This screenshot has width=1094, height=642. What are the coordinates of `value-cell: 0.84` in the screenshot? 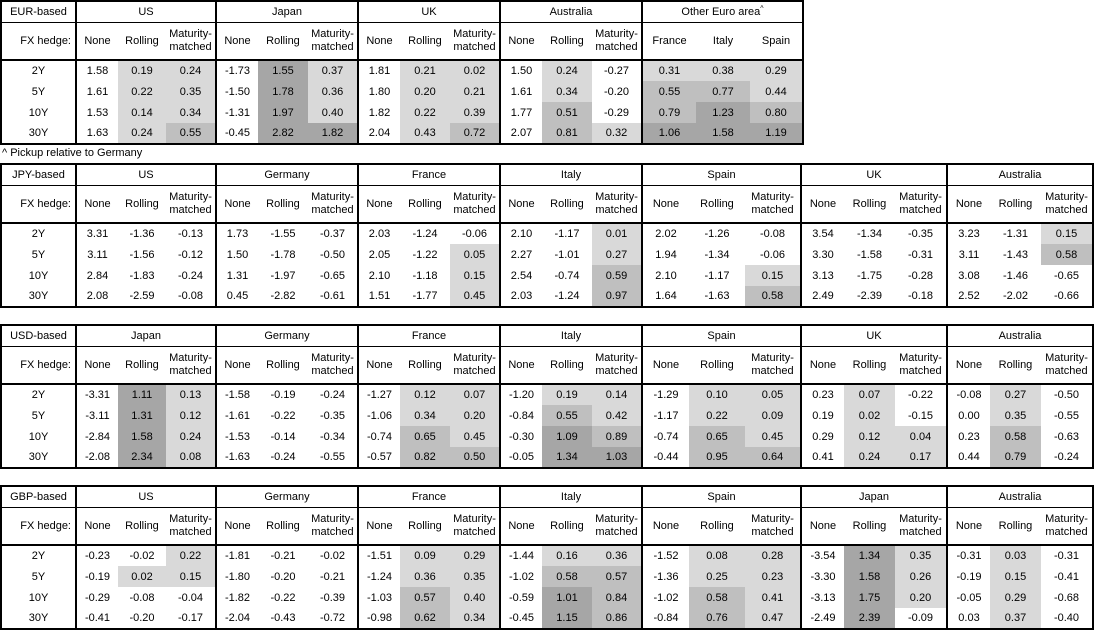 It's located at (617, 597).